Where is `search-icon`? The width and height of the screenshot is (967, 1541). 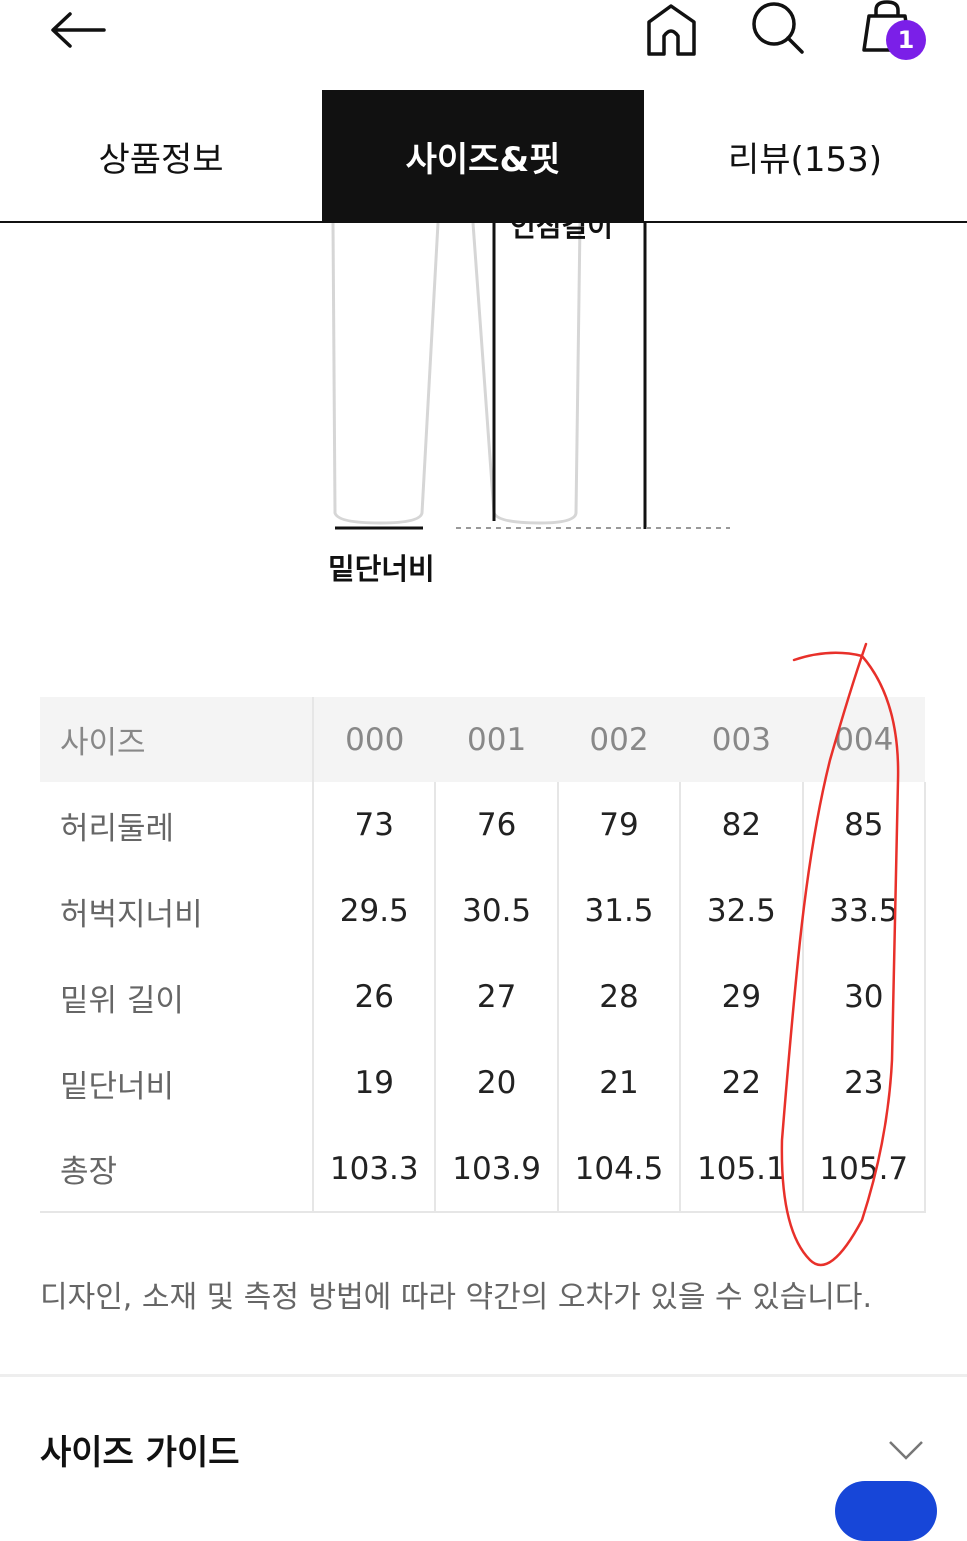
search-icon is located at coordinates (778, 28).